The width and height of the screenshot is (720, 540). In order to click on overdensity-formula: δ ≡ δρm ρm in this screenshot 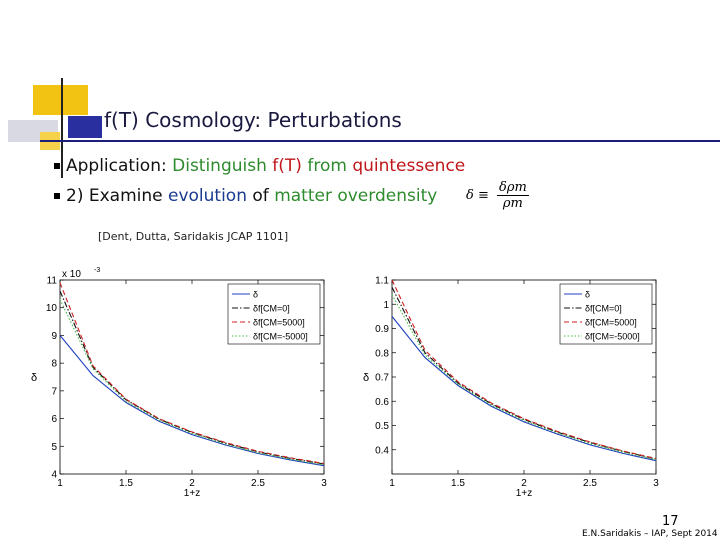, I will do `click(497, 195)`.